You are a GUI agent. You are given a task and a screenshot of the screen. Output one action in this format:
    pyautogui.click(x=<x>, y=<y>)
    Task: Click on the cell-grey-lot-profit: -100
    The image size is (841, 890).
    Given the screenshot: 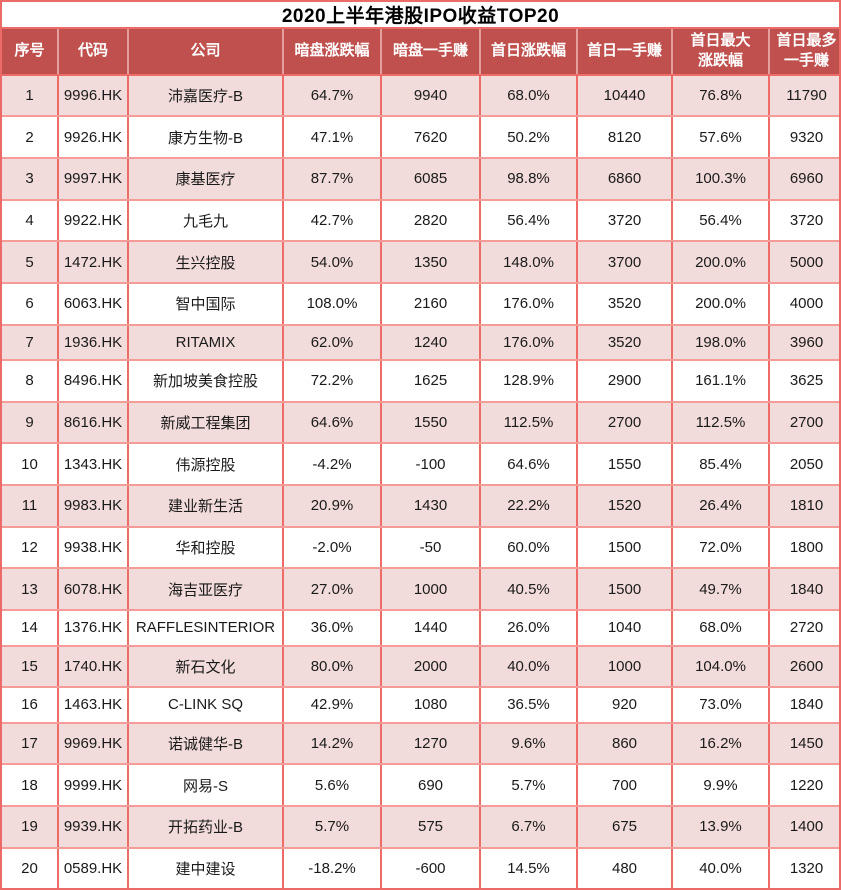 What is the action you would take?
    pyautogui.click(x=430, y=464)
    